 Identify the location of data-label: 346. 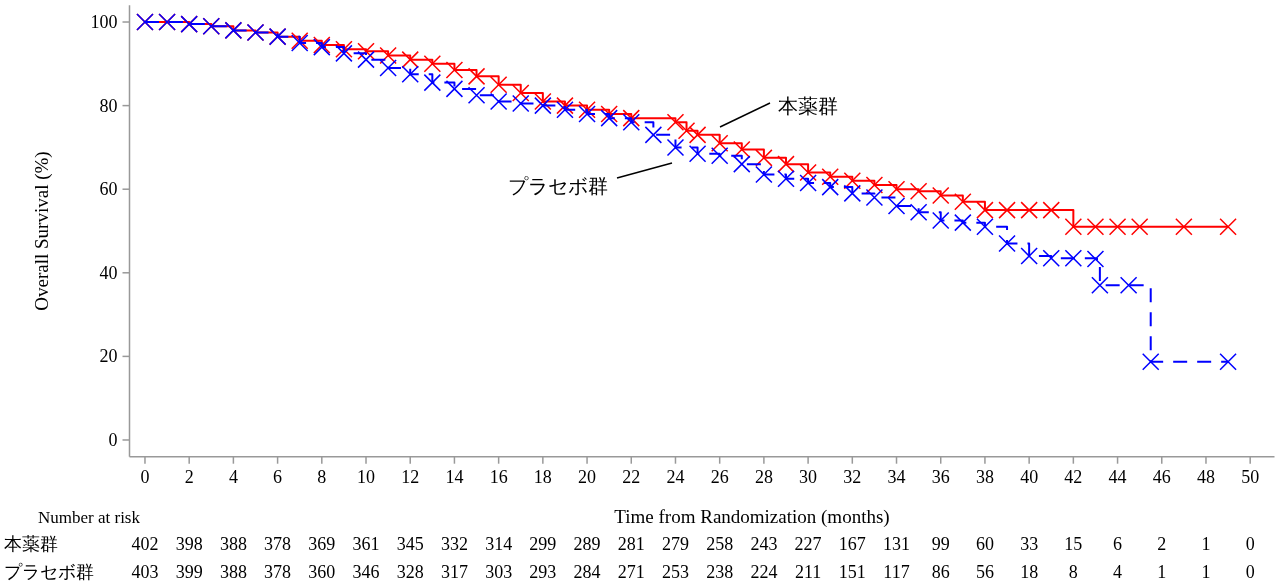
(366, 572).